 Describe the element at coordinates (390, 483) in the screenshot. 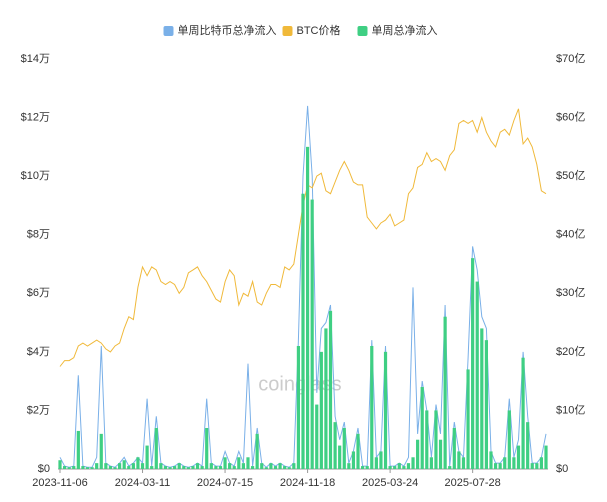

I see `x-tick-label: 2025-03-24` at that location.